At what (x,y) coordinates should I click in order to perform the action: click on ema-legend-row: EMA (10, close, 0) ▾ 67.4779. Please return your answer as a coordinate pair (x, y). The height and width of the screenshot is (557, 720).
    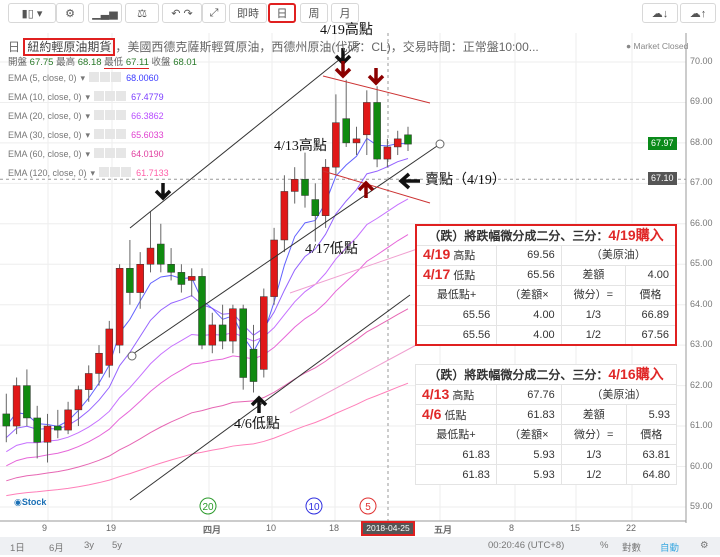
    Looking at the image, I should click on (86, 97).